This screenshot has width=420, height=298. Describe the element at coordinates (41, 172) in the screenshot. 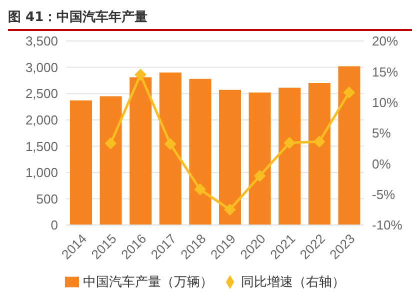

I see `y-tick-label: 1,000` at that location.